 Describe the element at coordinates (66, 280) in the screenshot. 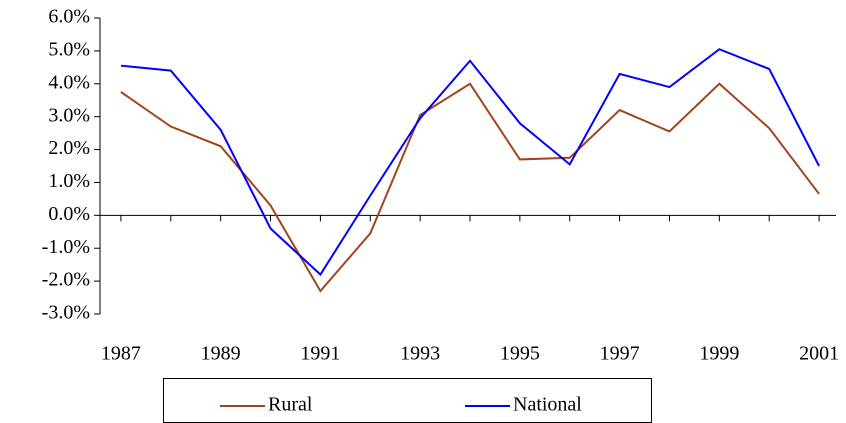

I see `y-tick-label: -2.0%` at that location.